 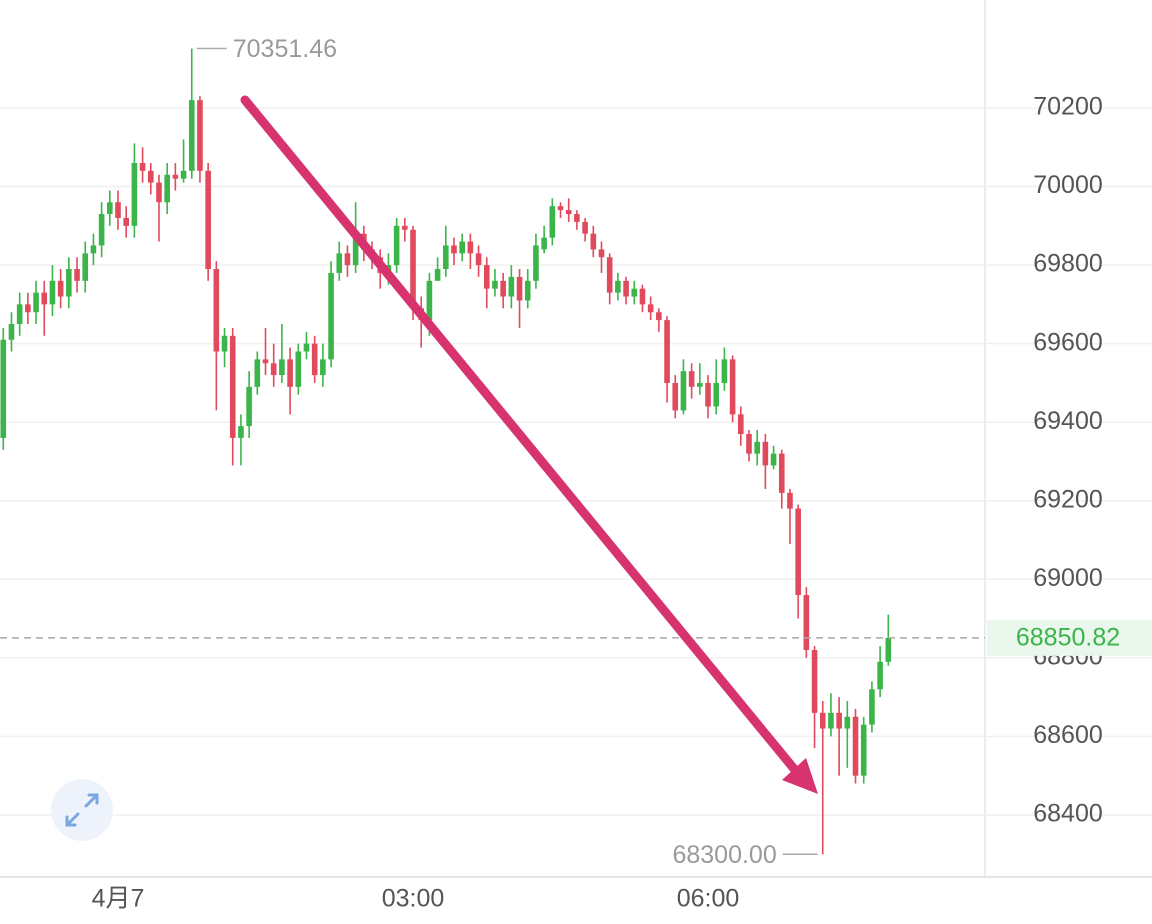 What do you see at coordinates (1068, 735) in the screenshot?
I see `y-tick-label: 68600` at bounding box center [1068, 735].